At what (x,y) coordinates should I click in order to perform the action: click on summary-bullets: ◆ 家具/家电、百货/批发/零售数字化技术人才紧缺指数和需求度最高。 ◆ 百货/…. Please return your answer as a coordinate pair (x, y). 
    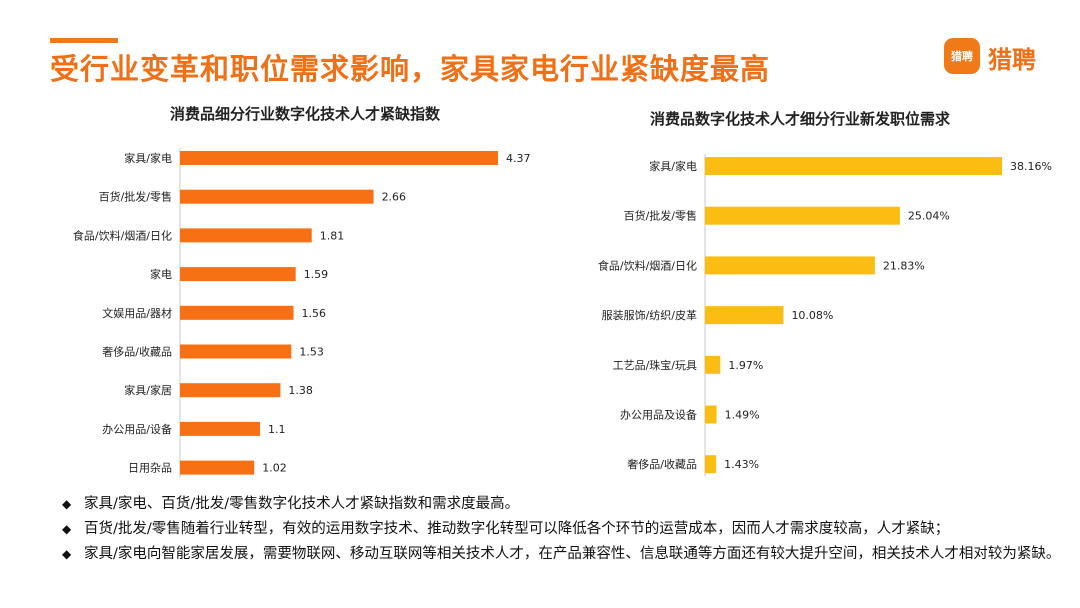
    Looking at the image, I should click on (562, 529).